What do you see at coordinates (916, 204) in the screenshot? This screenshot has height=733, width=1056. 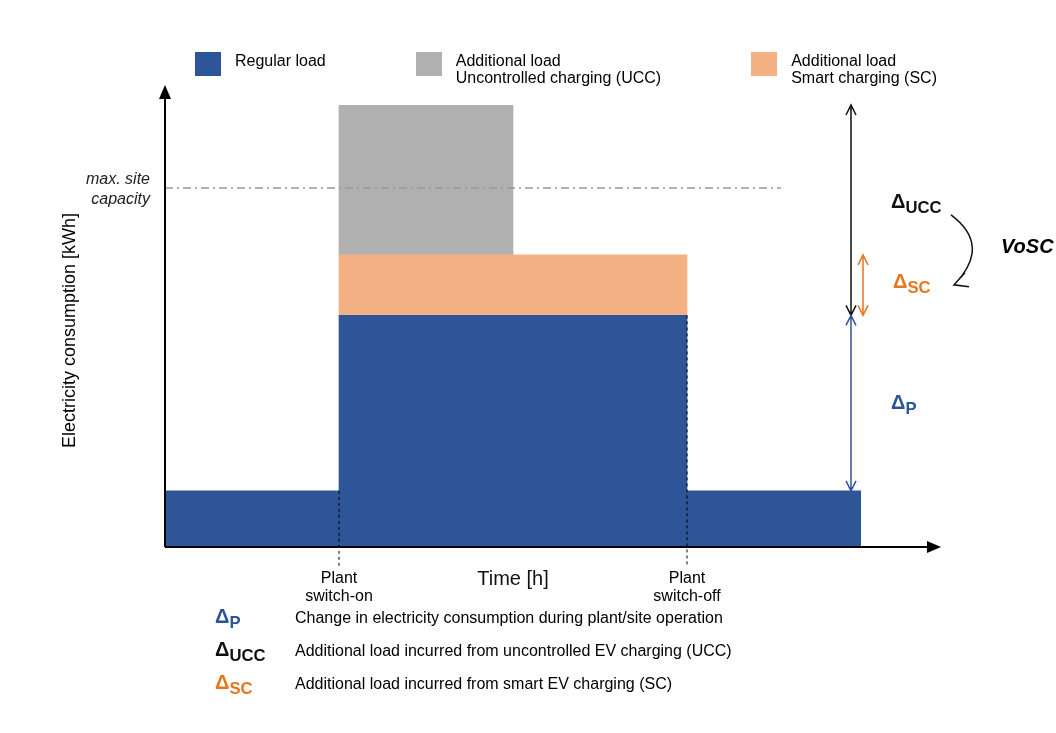 I see `text: Δ$_{UCC}$` at bounding box center [916, 204].